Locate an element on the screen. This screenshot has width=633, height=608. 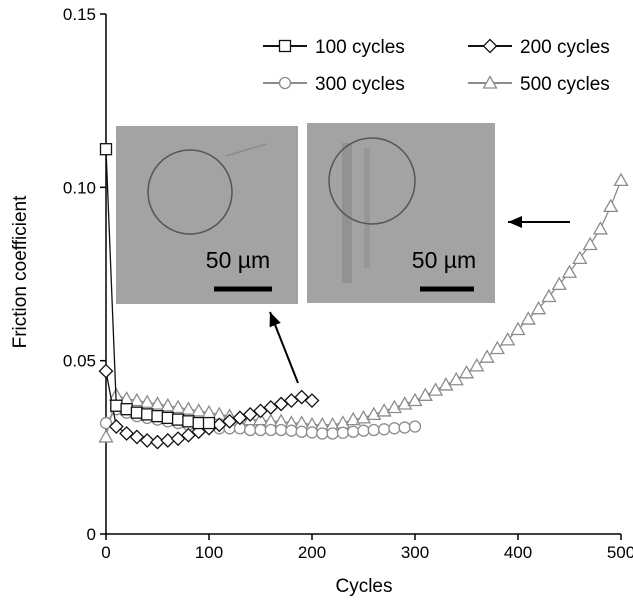
legend-item: 500 cycles is located at coordinates (539, 84).